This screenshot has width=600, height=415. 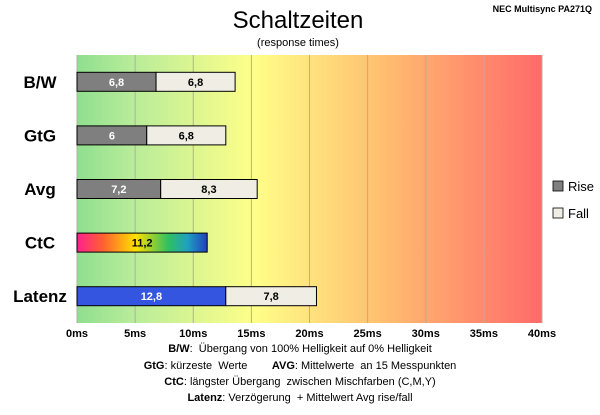 What do you see at coordinates (40, 135) in the screenshot?
I see `category-label-gtg: GtG` at bounding box center [40, 135].